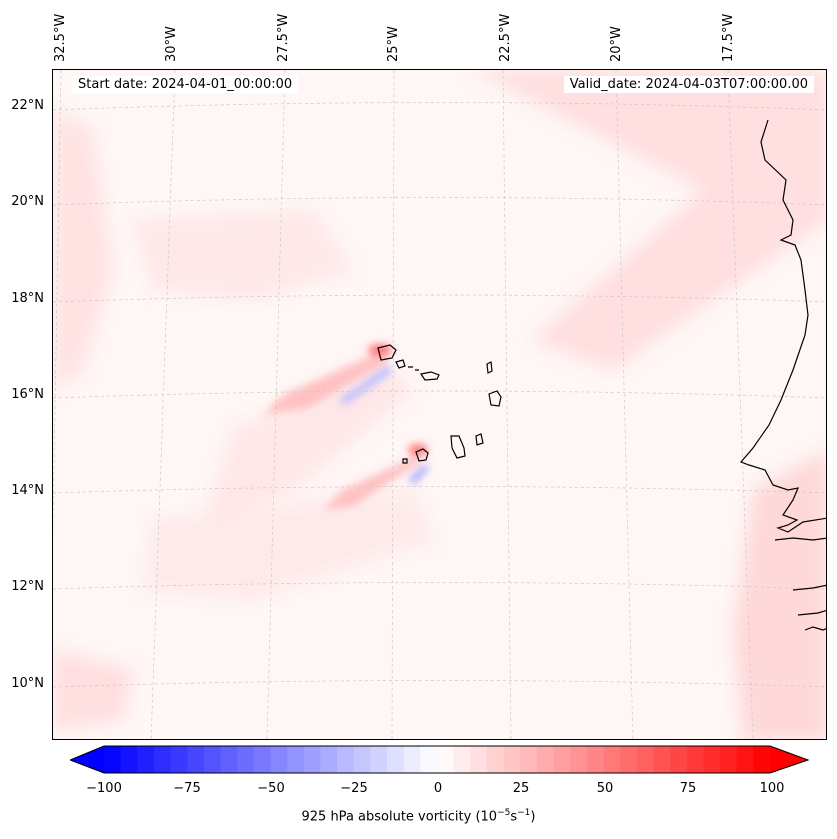  I want to click on cape-verde-sao-nicolau, so click(430, 376).